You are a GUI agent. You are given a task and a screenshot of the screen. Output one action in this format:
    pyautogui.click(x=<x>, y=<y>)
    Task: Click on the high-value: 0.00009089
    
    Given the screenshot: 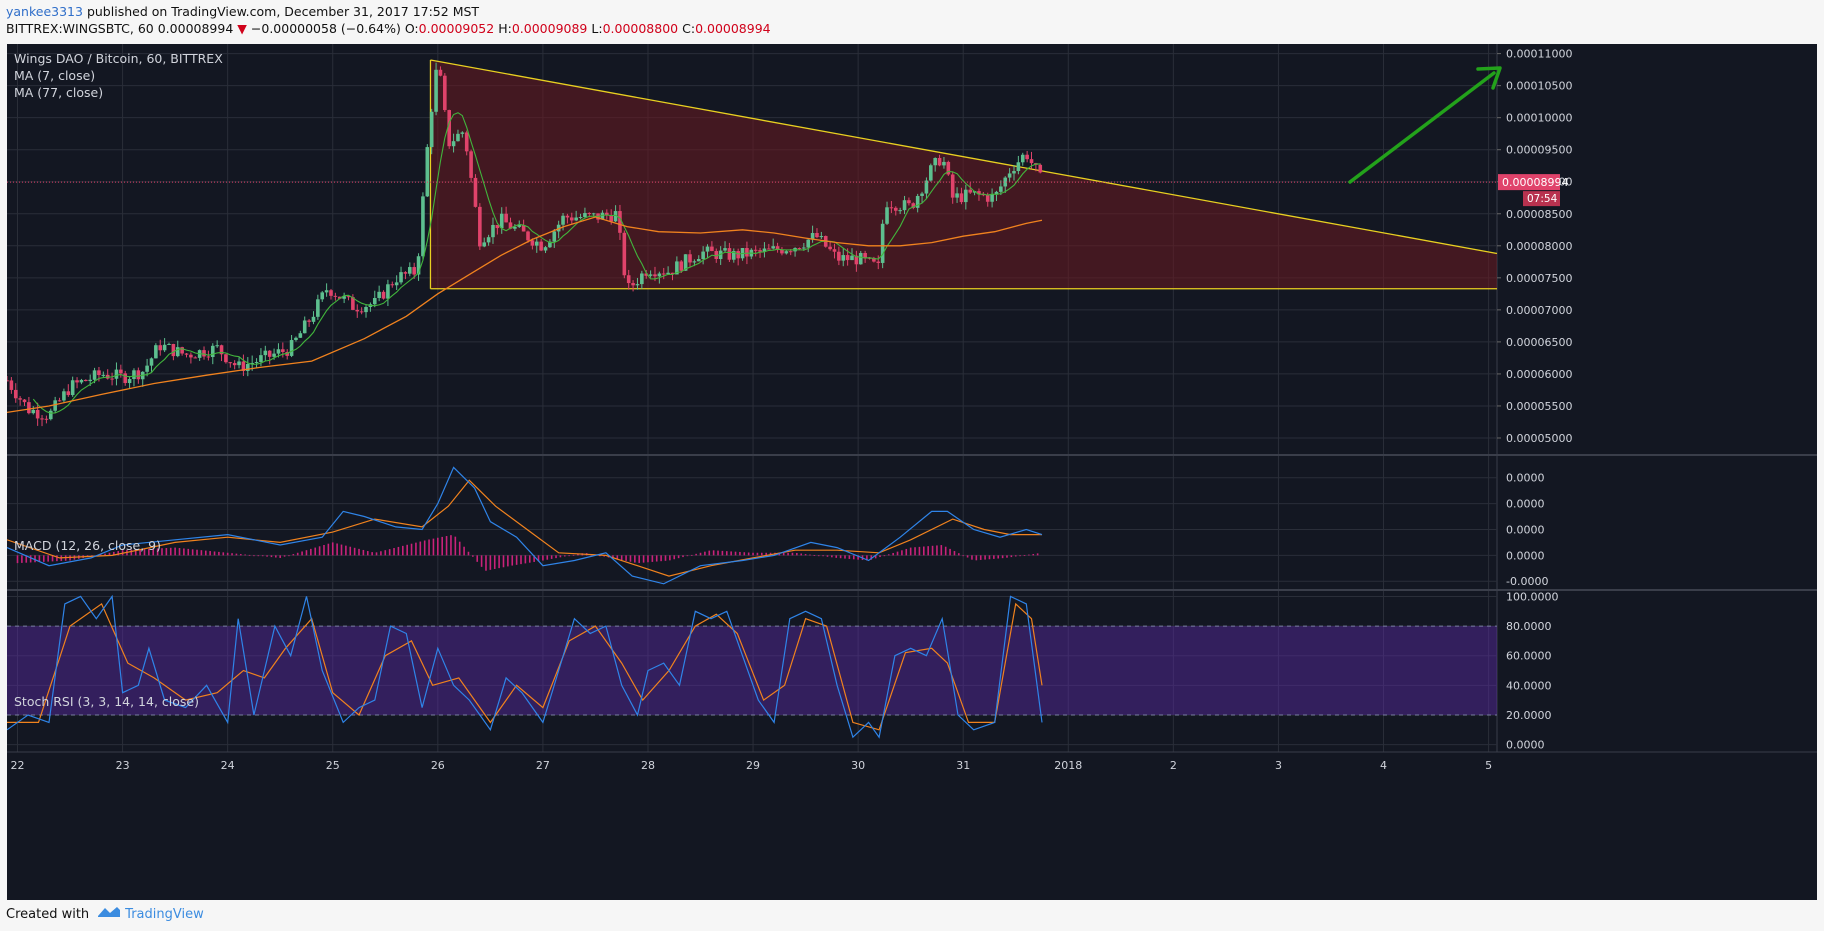 What is the action you would take?
    pyautogui.click(x=549, y=28)
    